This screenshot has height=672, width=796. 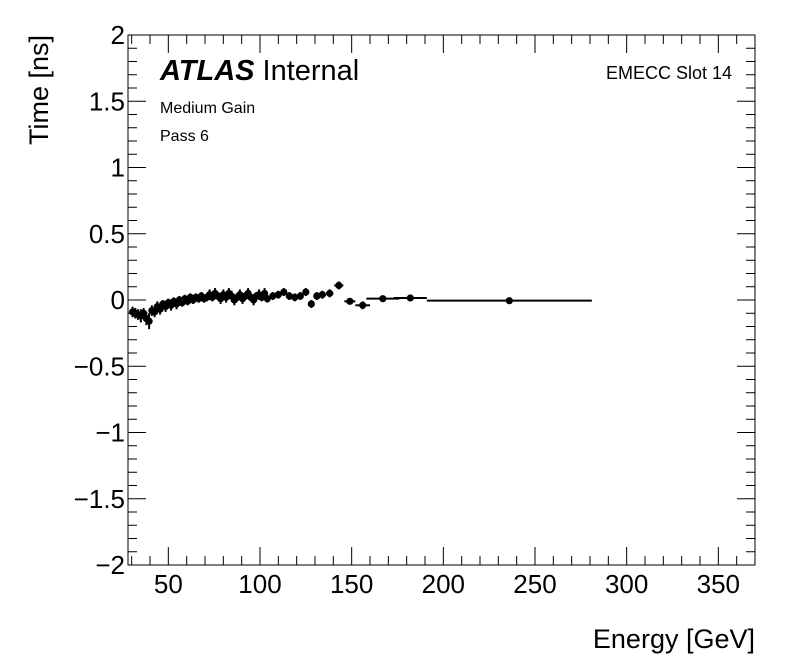 I want to click on y-tick-label: 1, so click(x=118, y=168).